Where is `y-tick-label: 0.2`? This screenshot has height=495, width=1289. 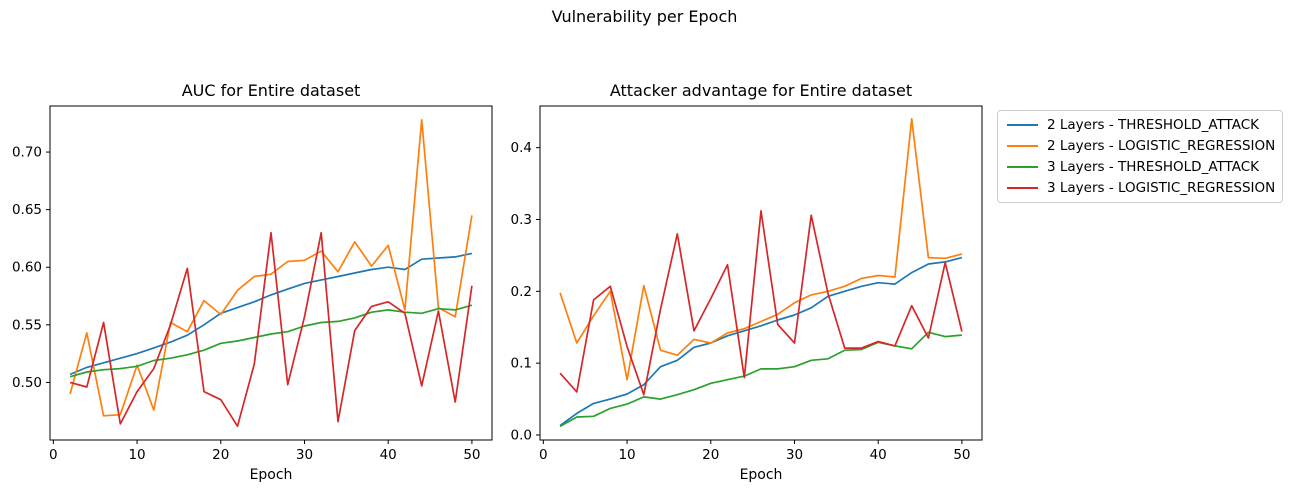
y-tick-label: 0.2 is located at coordinates (521, 292).